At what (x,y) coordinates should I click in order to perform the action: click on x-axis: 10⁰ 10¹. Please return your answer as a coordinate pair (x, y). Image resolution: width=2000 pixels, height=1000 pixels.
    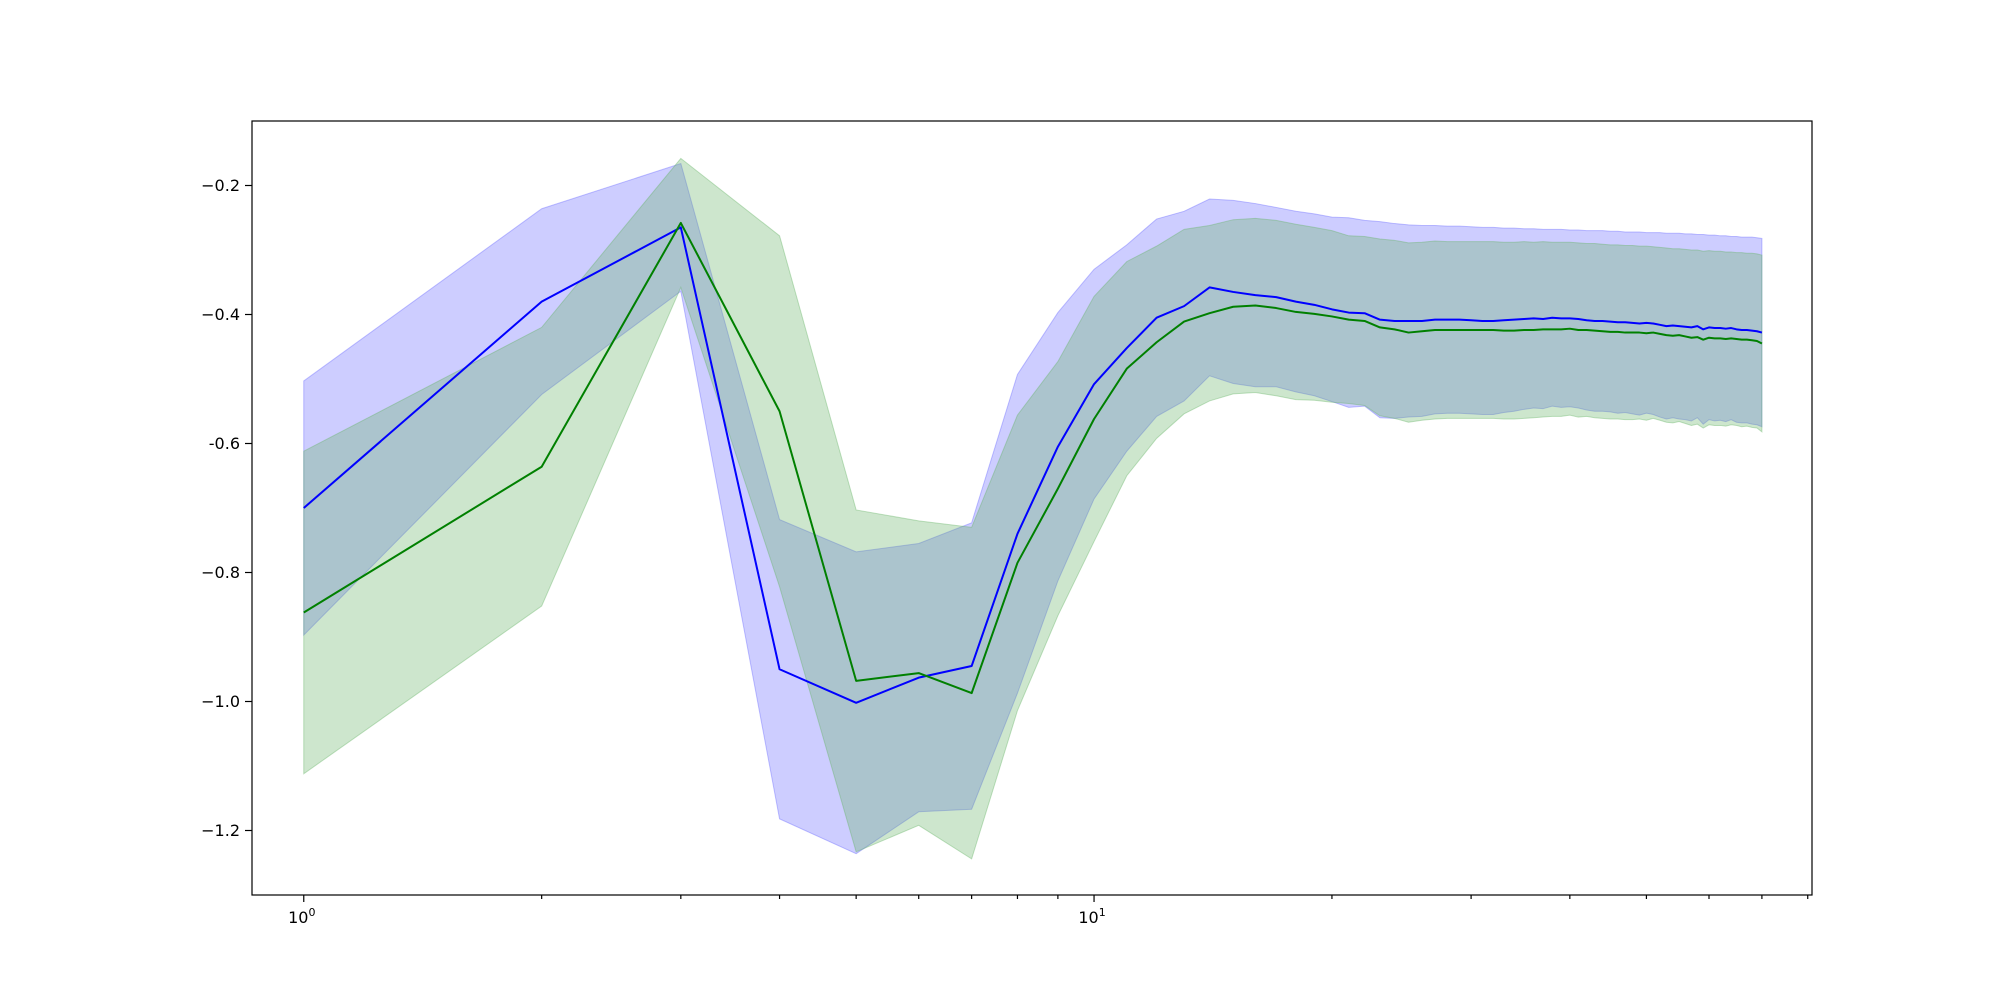
    Looking at the image, I should click on (1048, 911).